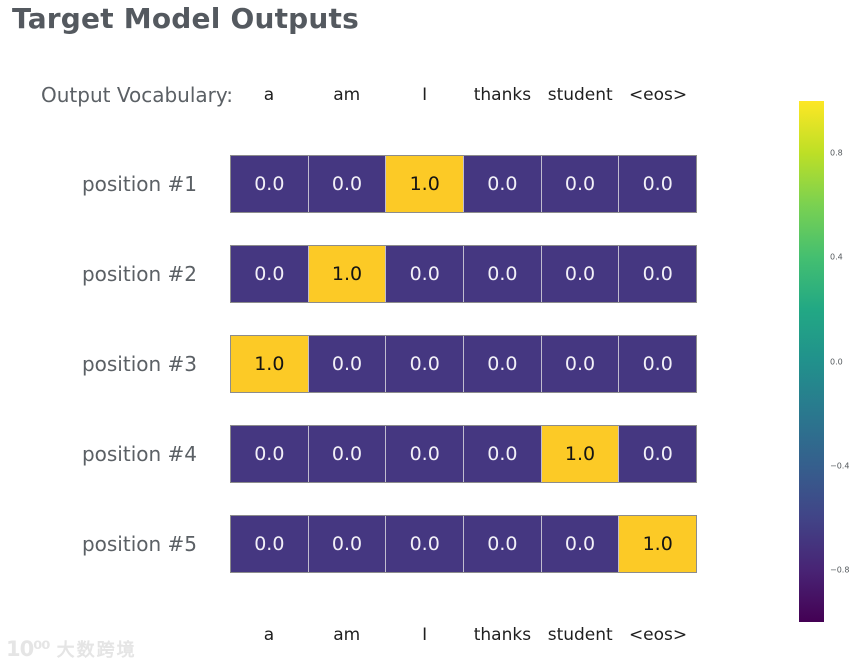  I want to click on heatmap-row-4: 0.0 0.0 0.0 0.0 1.0 0.0, so click(463, 454).